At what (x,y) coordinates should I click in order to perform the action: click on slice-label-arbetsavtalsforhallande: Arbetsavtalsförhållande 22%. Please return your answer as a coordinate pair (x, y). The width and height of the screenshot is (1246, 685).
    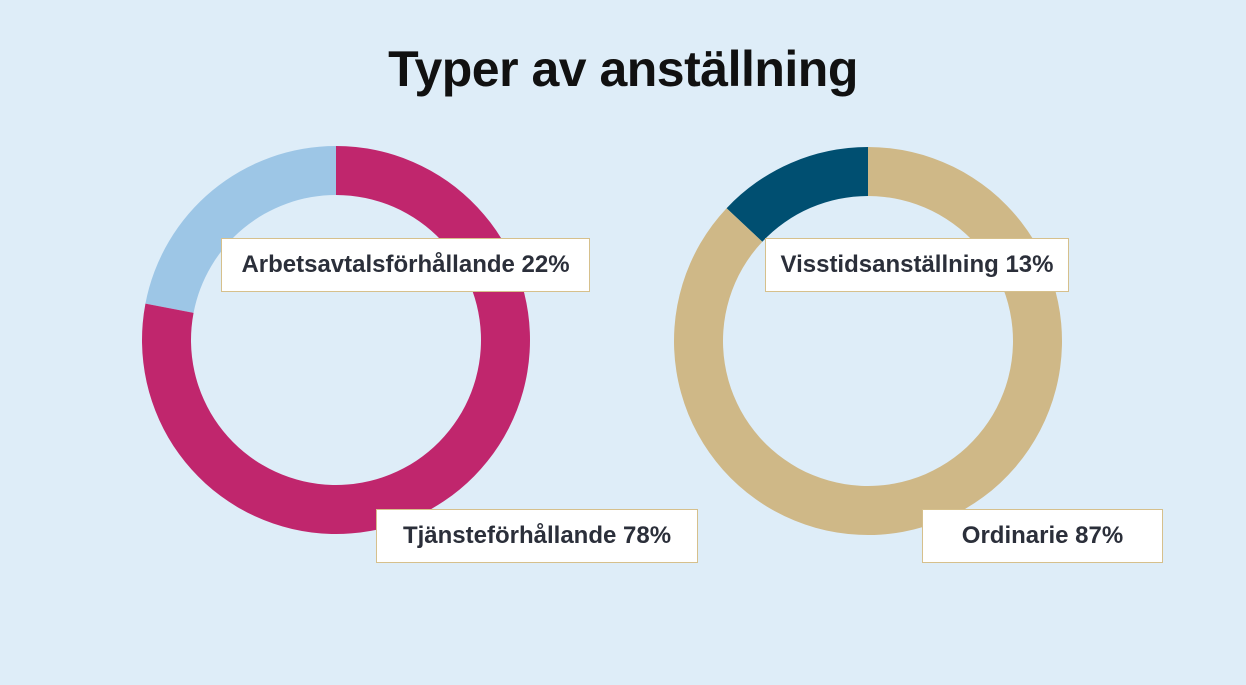
    Looking at the image, I should click on (405, 265).